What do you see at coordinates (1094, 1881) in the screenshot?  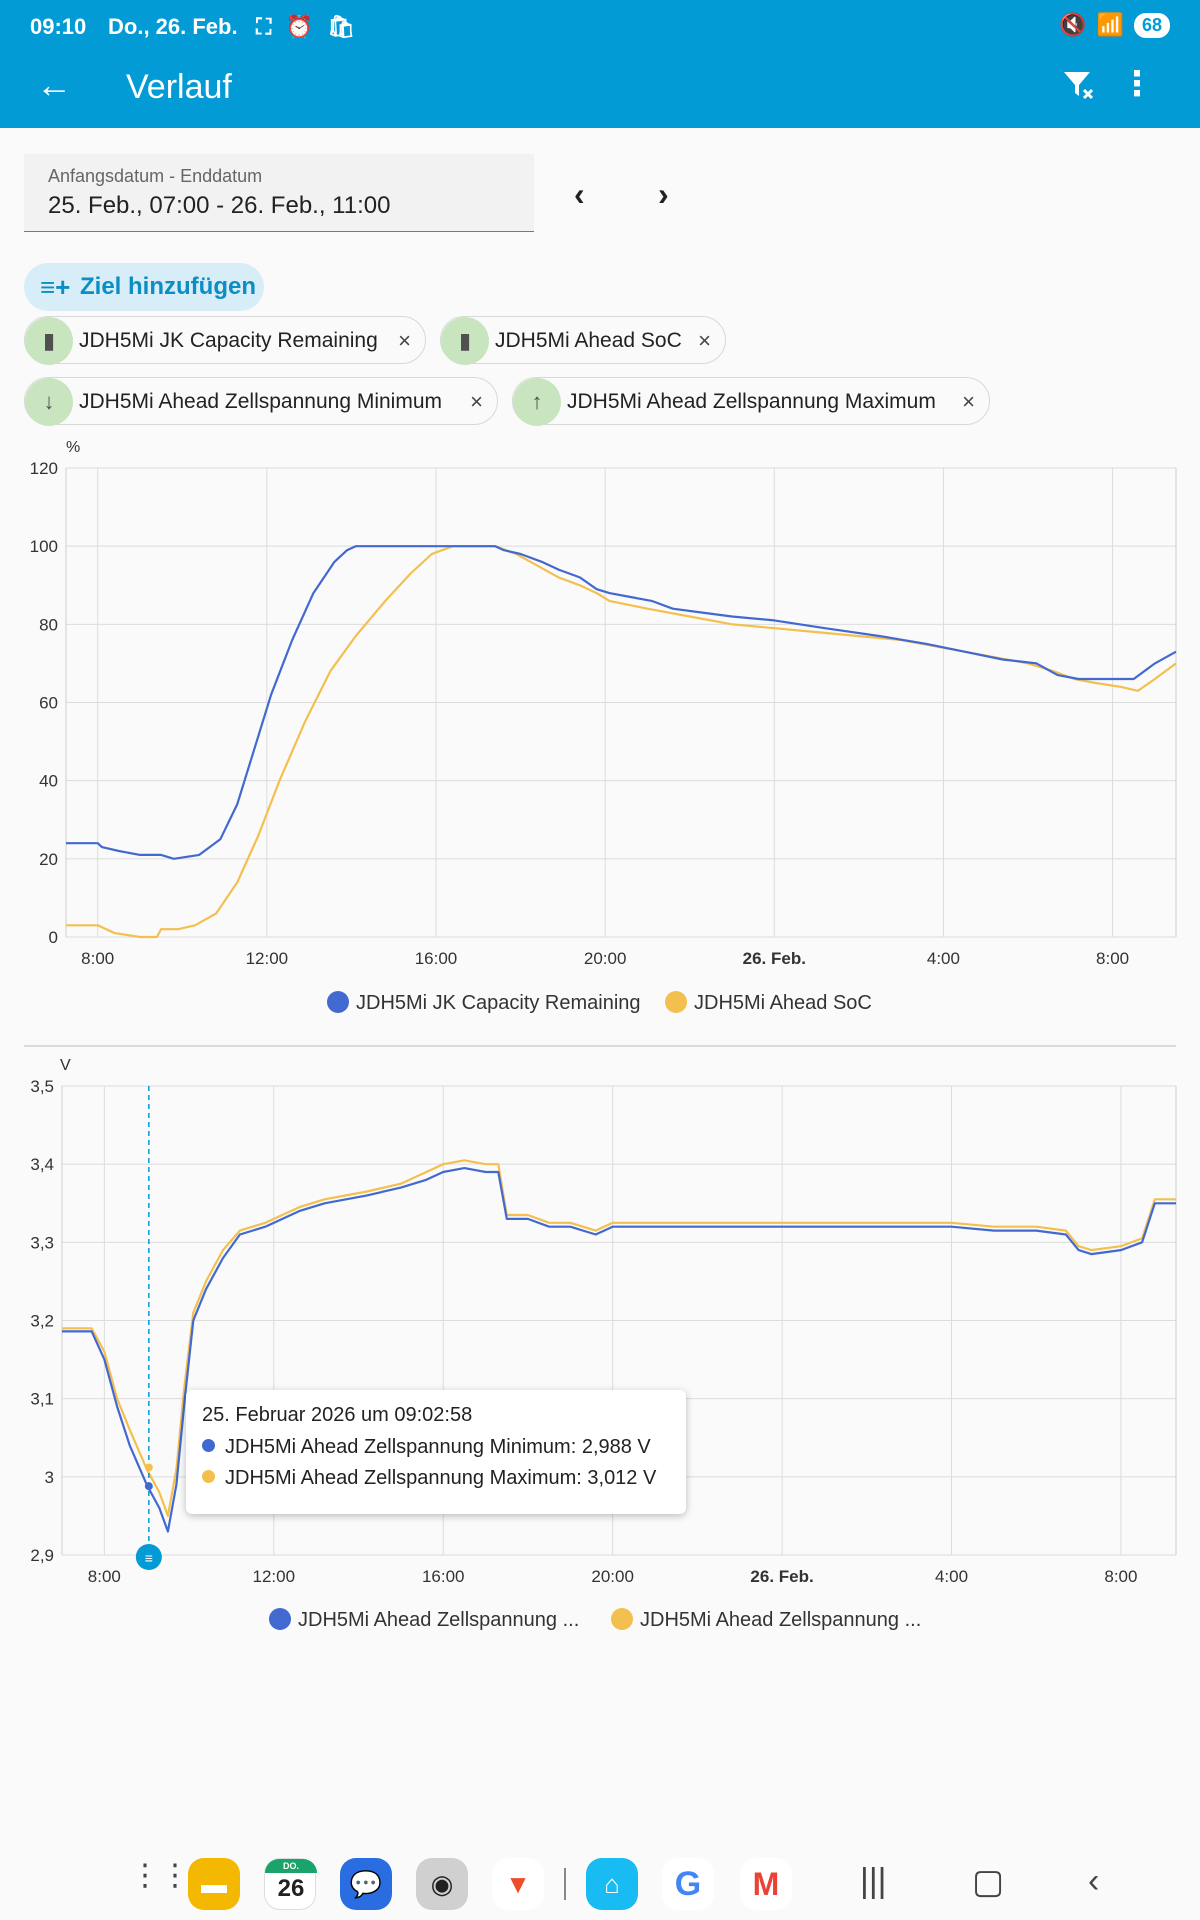 I see `back-nav-icon: ‹` at bounding box center [1094, 1881].